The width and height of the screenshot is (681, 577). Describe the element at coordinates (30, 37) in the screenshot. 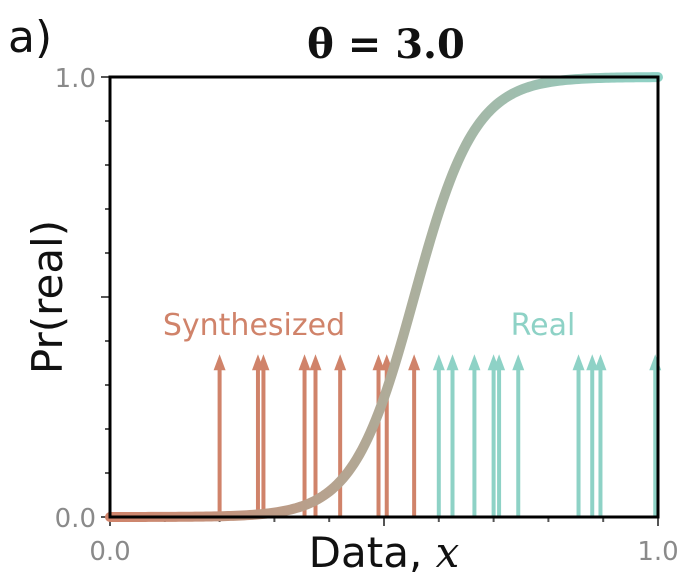

I see `panel-label: a)` at that location.